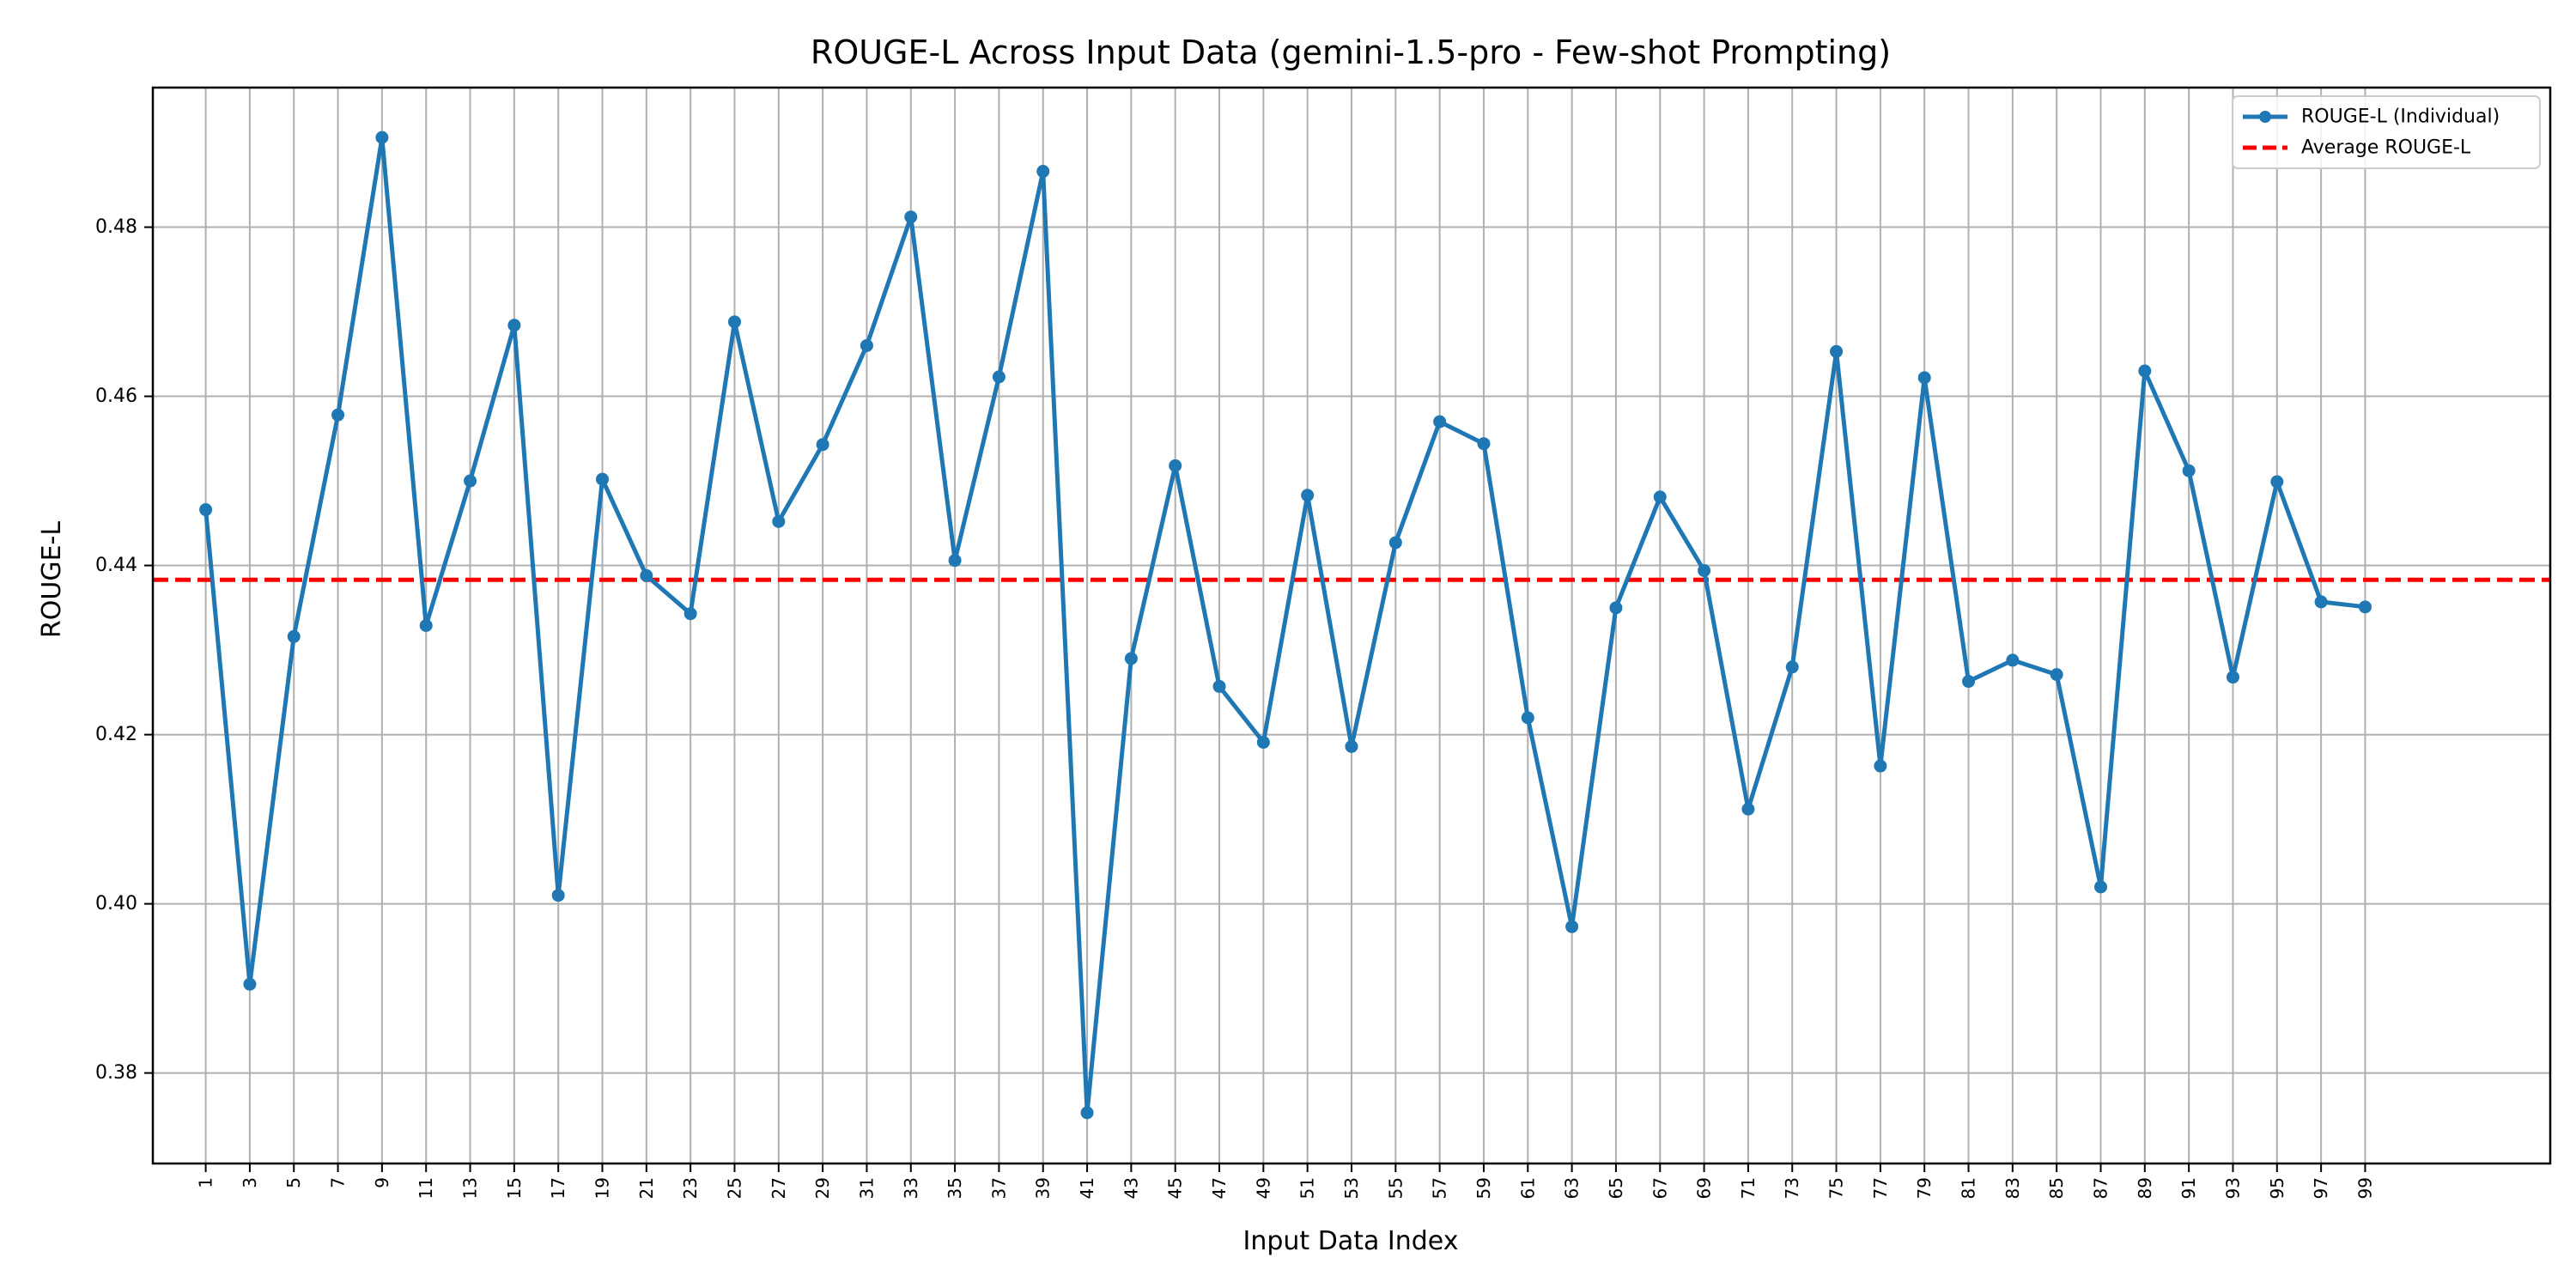 This screenshot has height=1288, width=2576. Describe the element at coordinates (1352, 1188) in the screenshot. I see `x-tick-label: 53` at that location.